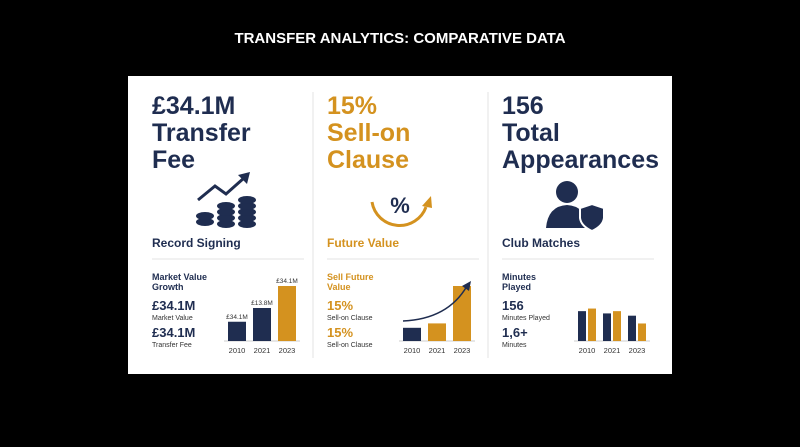 Image resolution: width=800 pixels, height=447 pixels. What do you see at coordinates (575, 207) in the screenshot?
I see `person-icon` at bounding box center [575, 207].